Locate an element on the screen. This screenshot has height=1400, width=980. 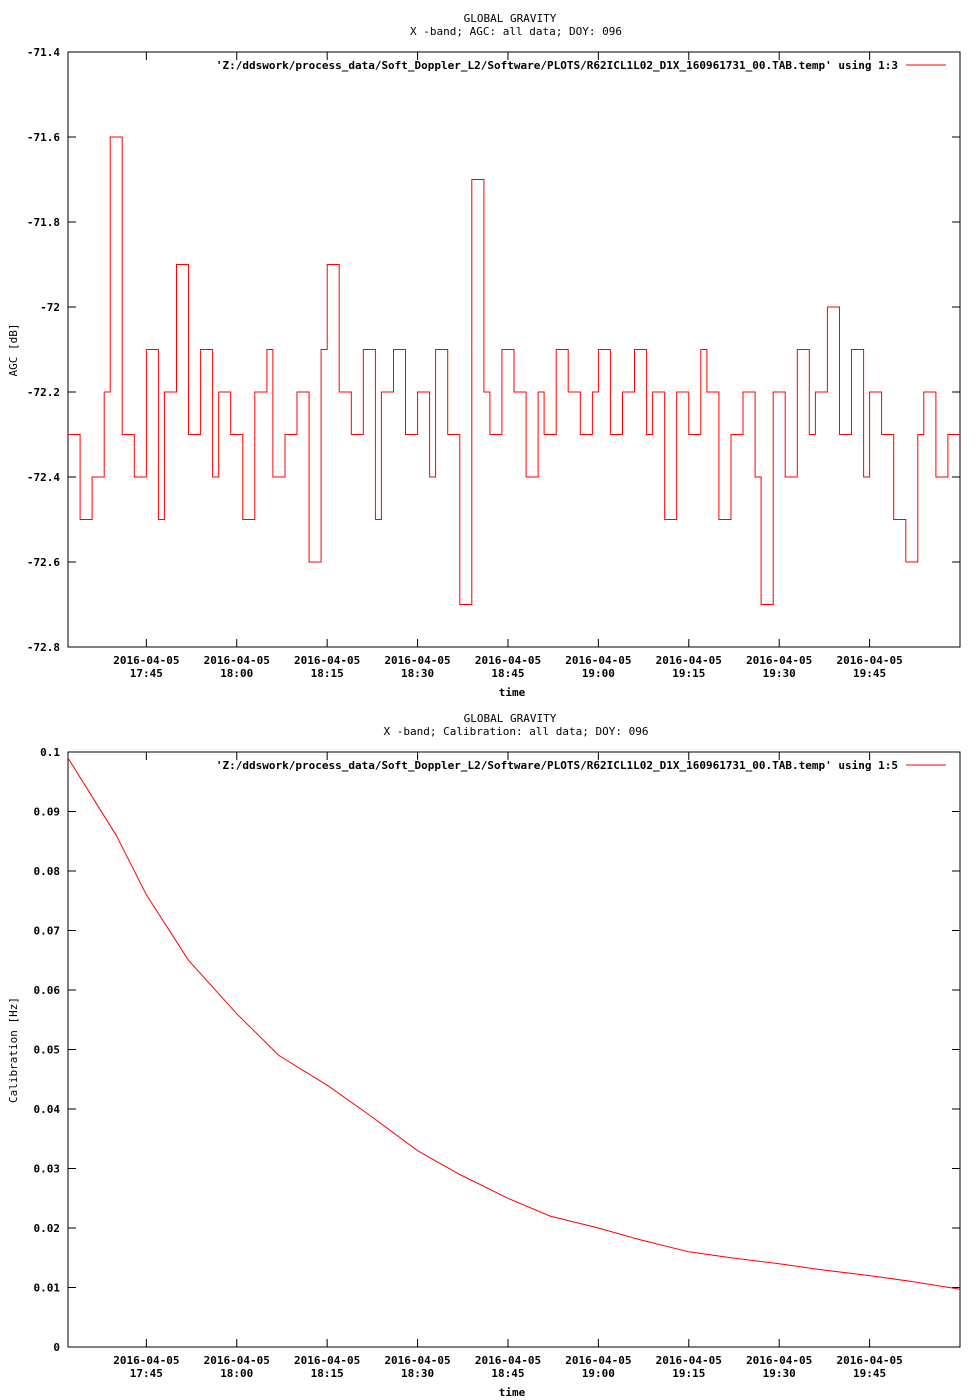
chart-subtitle: X -band; AGC: all data; DOY: 096 is located at coordinates (516, 31).